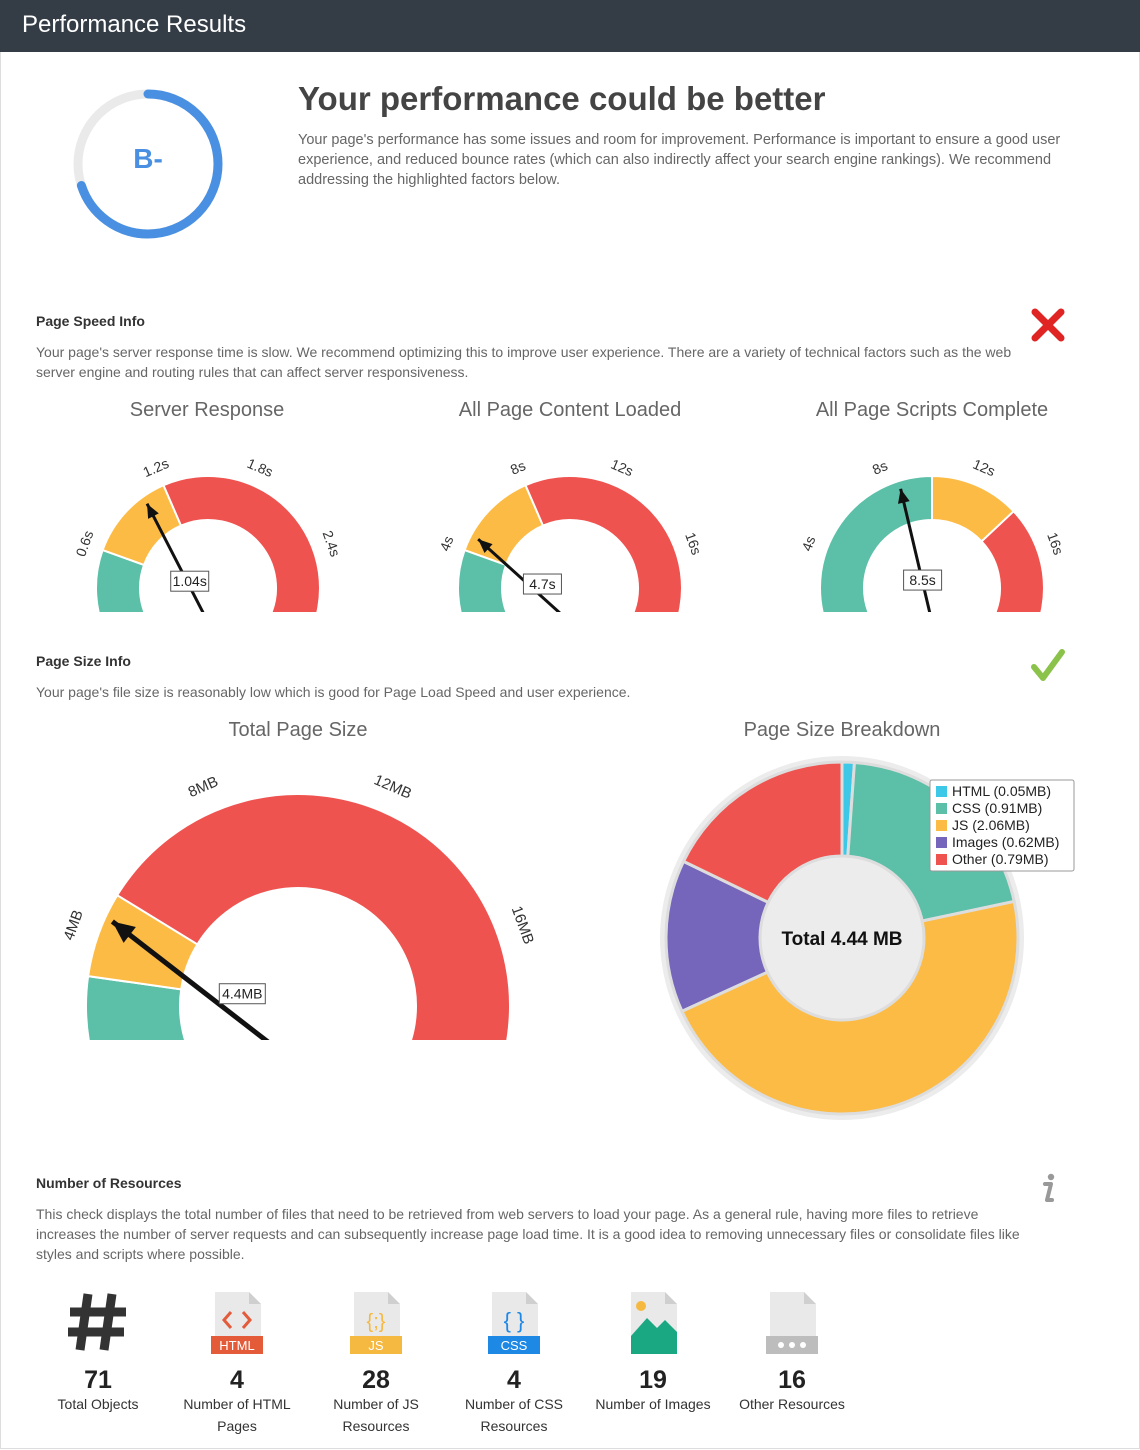  What do you see at coordinates (514, 1415) in the screenshot?
I see `css-resources-label: Number of CSS Resources` at bounding box center [514, 1415].